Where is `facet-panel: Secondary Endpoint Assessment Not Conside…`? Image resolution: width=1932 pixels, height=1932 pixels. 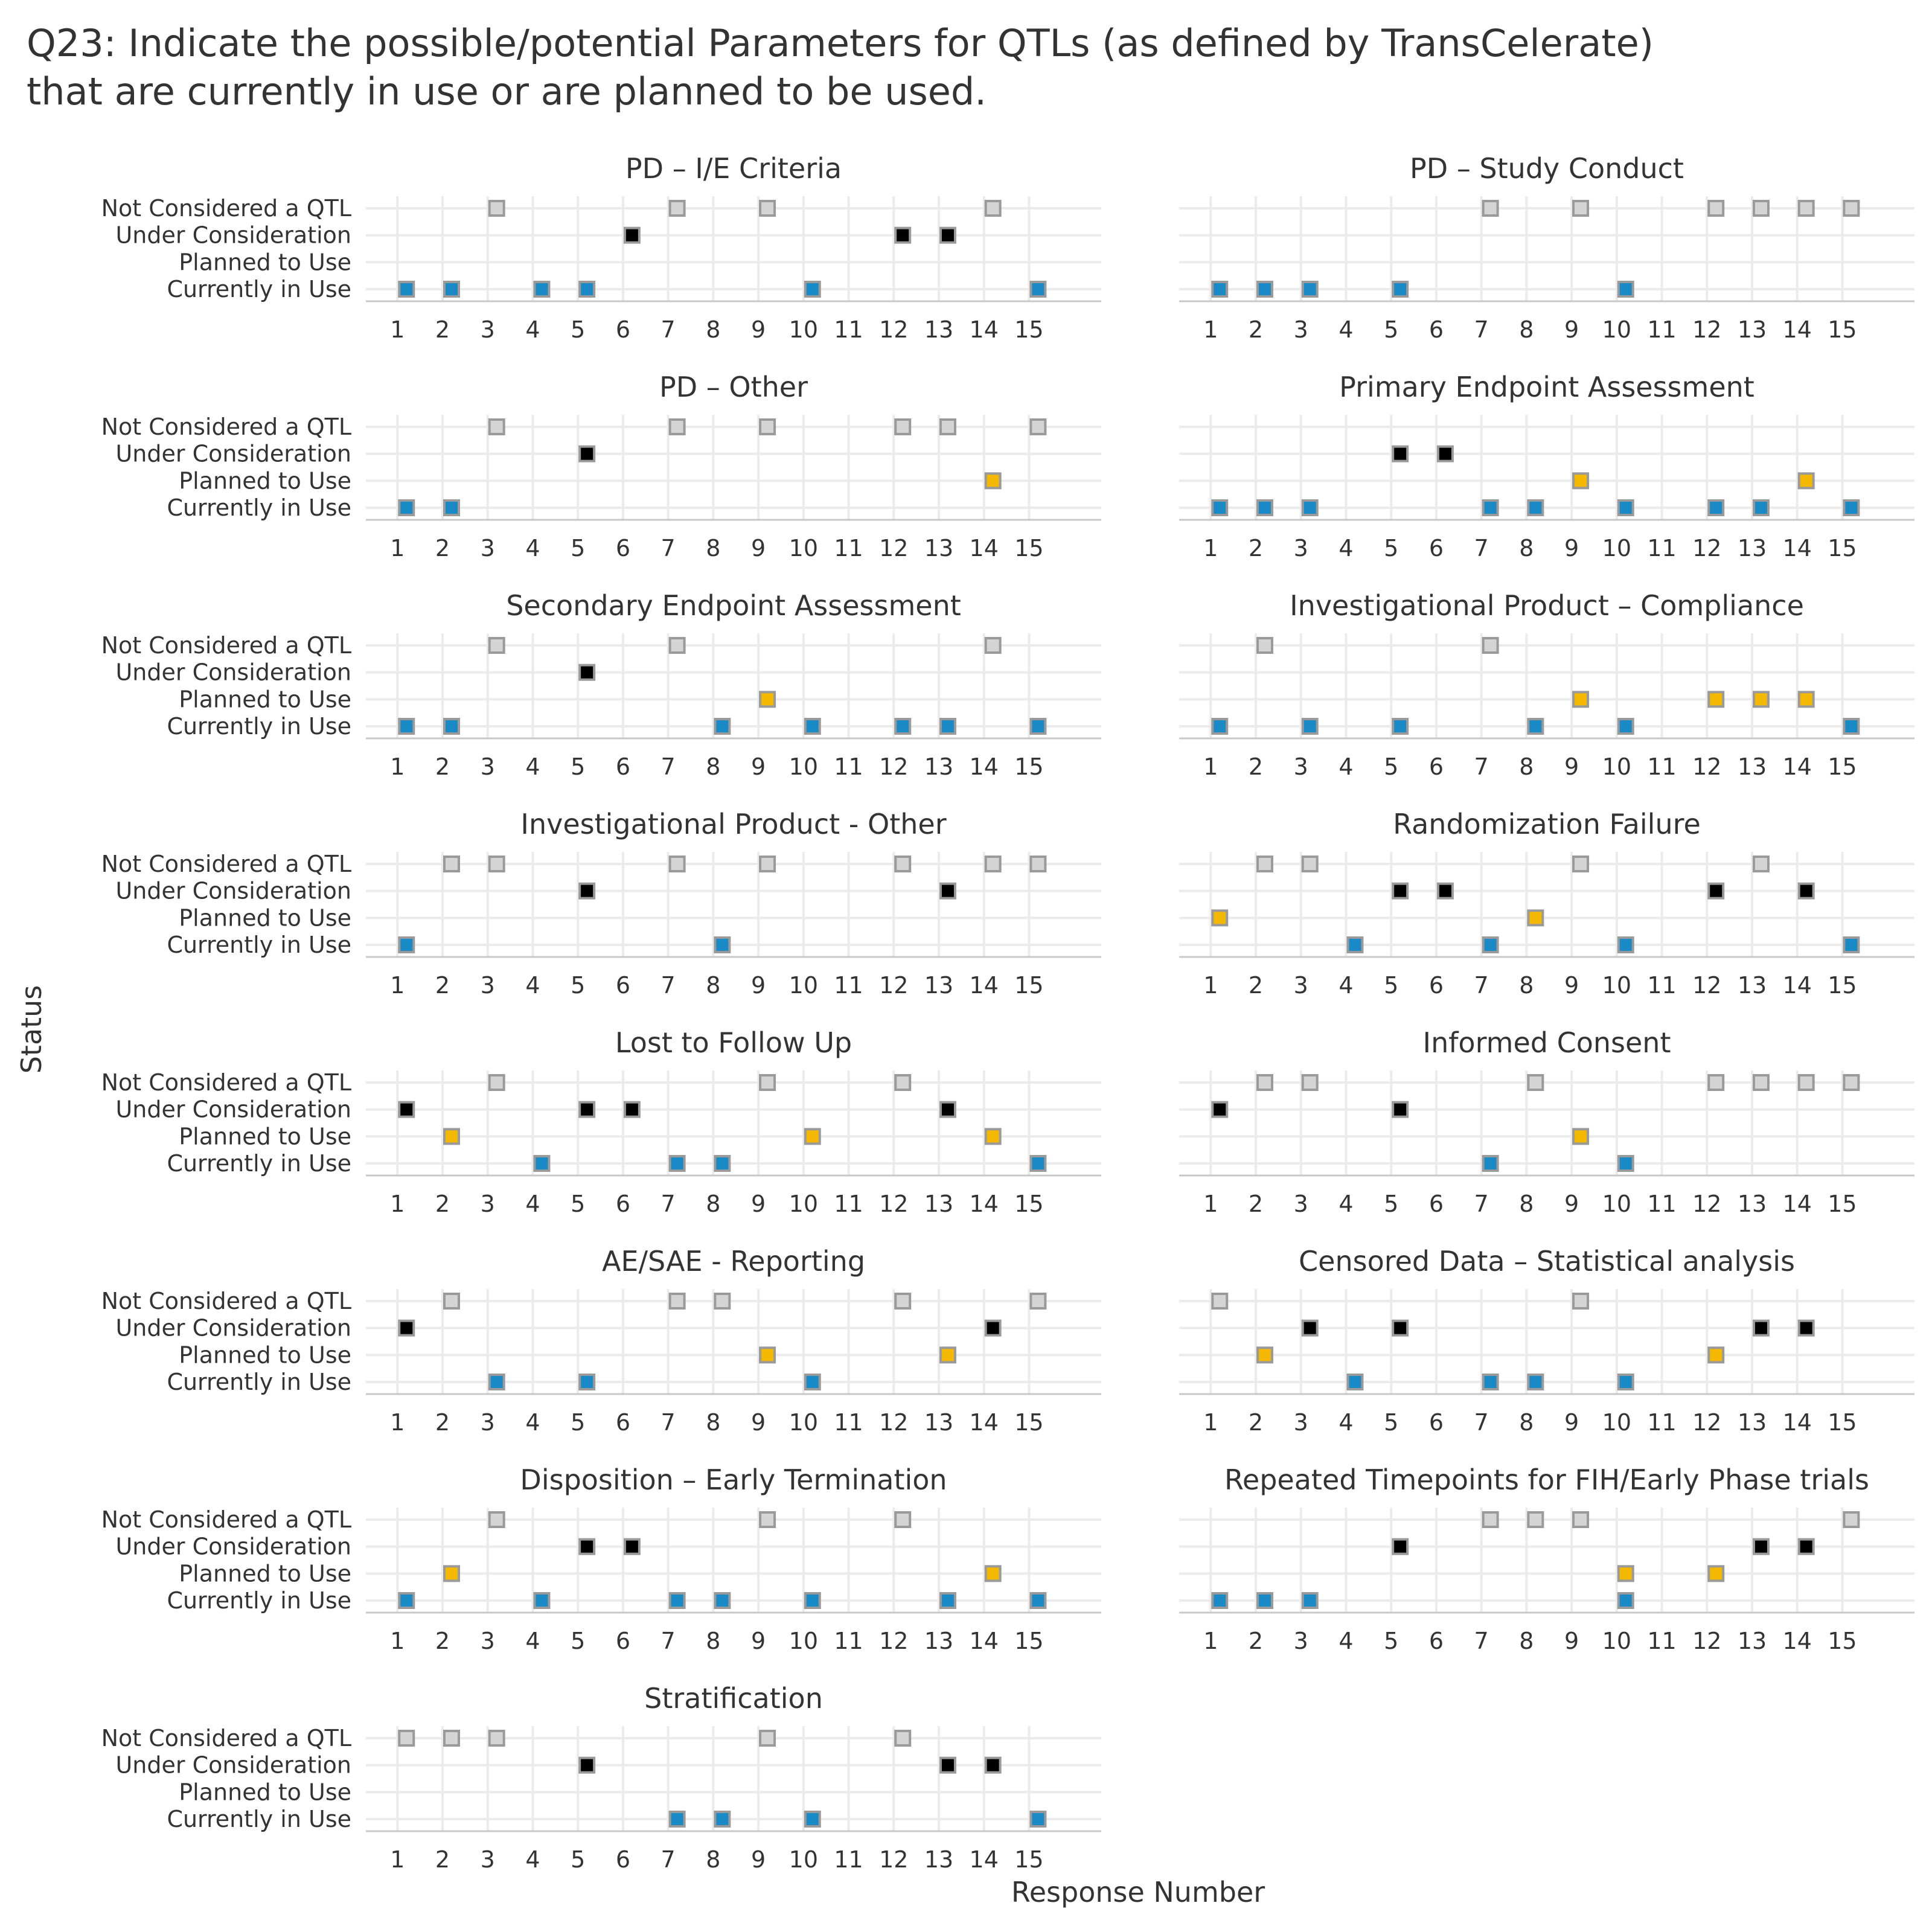
facet-panel: Secondary Endpoint Assessment Not Conside… is located at coordinates (601, 684).